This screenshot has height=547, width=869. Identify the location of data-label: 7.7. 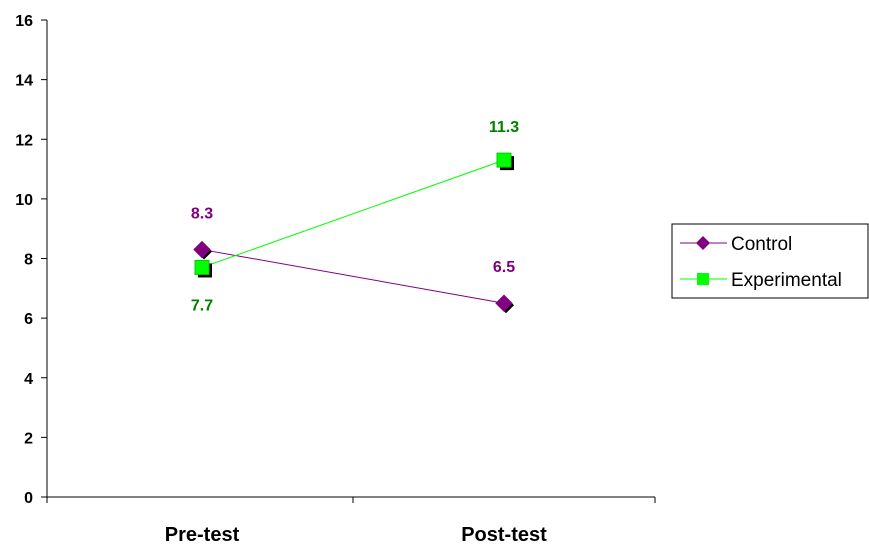
(202, 305).